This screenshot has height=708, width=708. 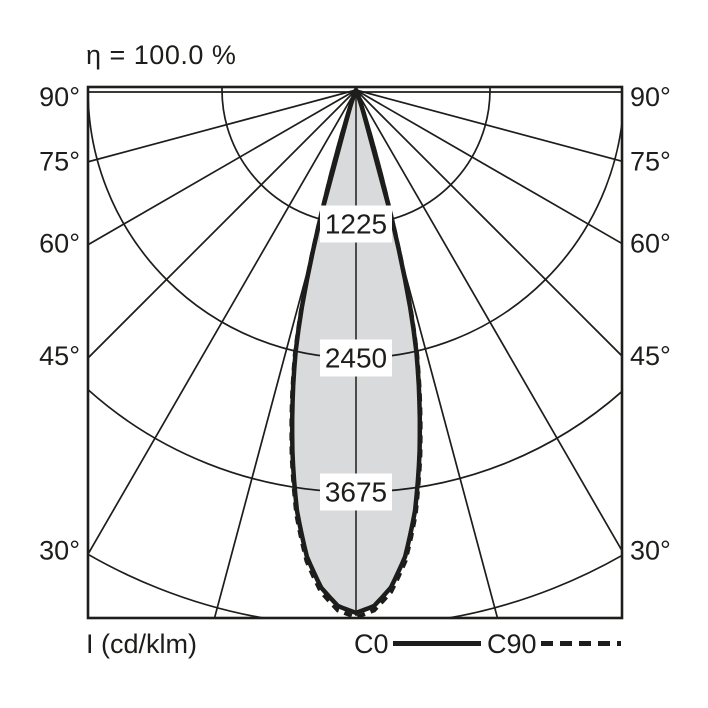 What do you see at coordinates (59, 97) in the screenshot?
I see `angle-tick-left-90: 90°` at bounding box center [59, 97].